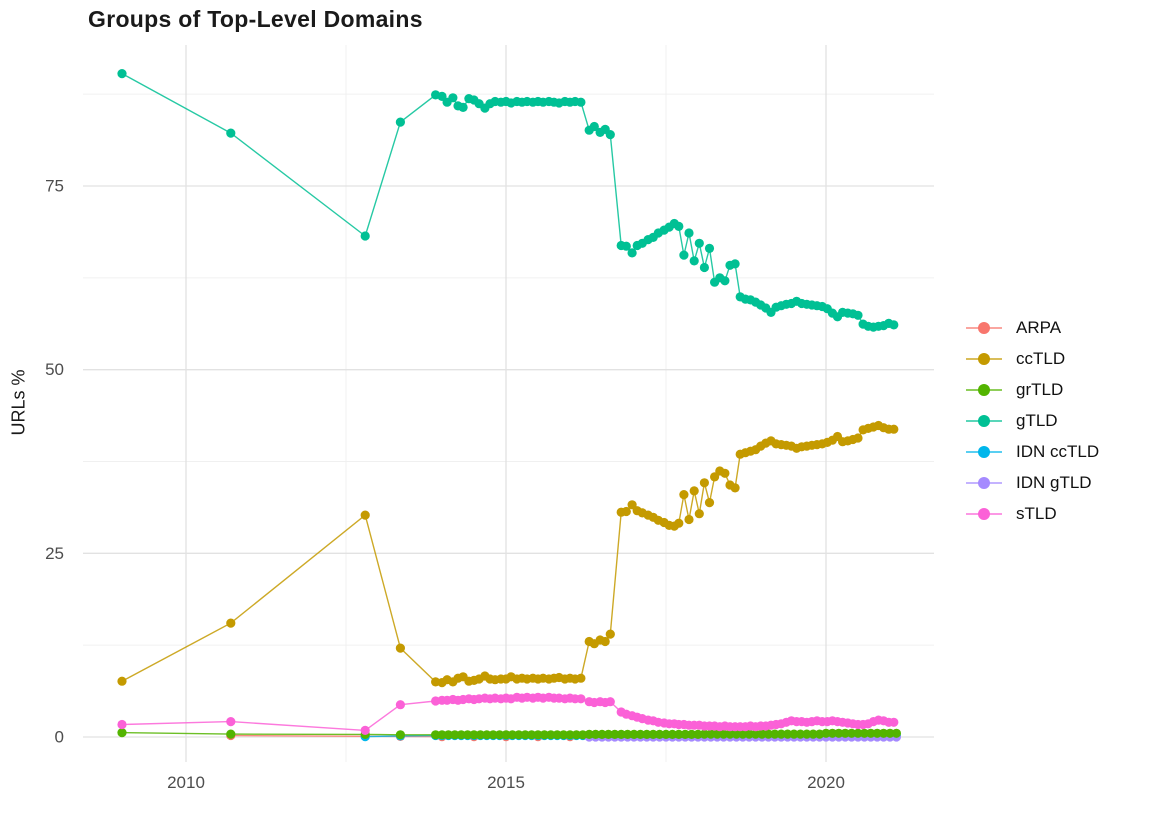 The width and height of the screenshot is (1164, 827). I want to click on legend-label: gTLD, so click(1037, 420).